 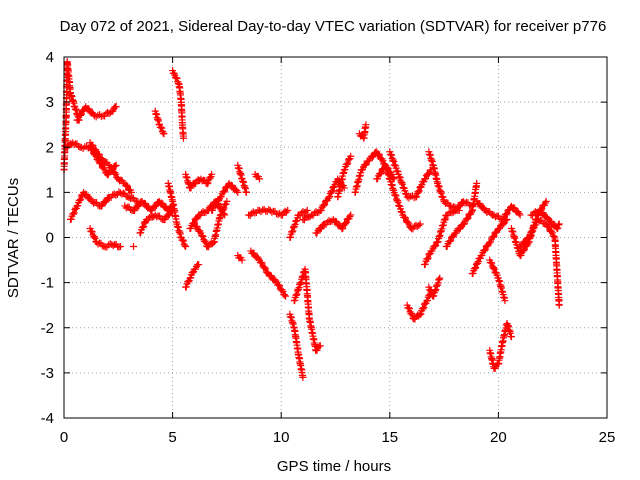 I want to click on y-axis-label: SDTVAR / TECUs, so click(x=13, y=238).